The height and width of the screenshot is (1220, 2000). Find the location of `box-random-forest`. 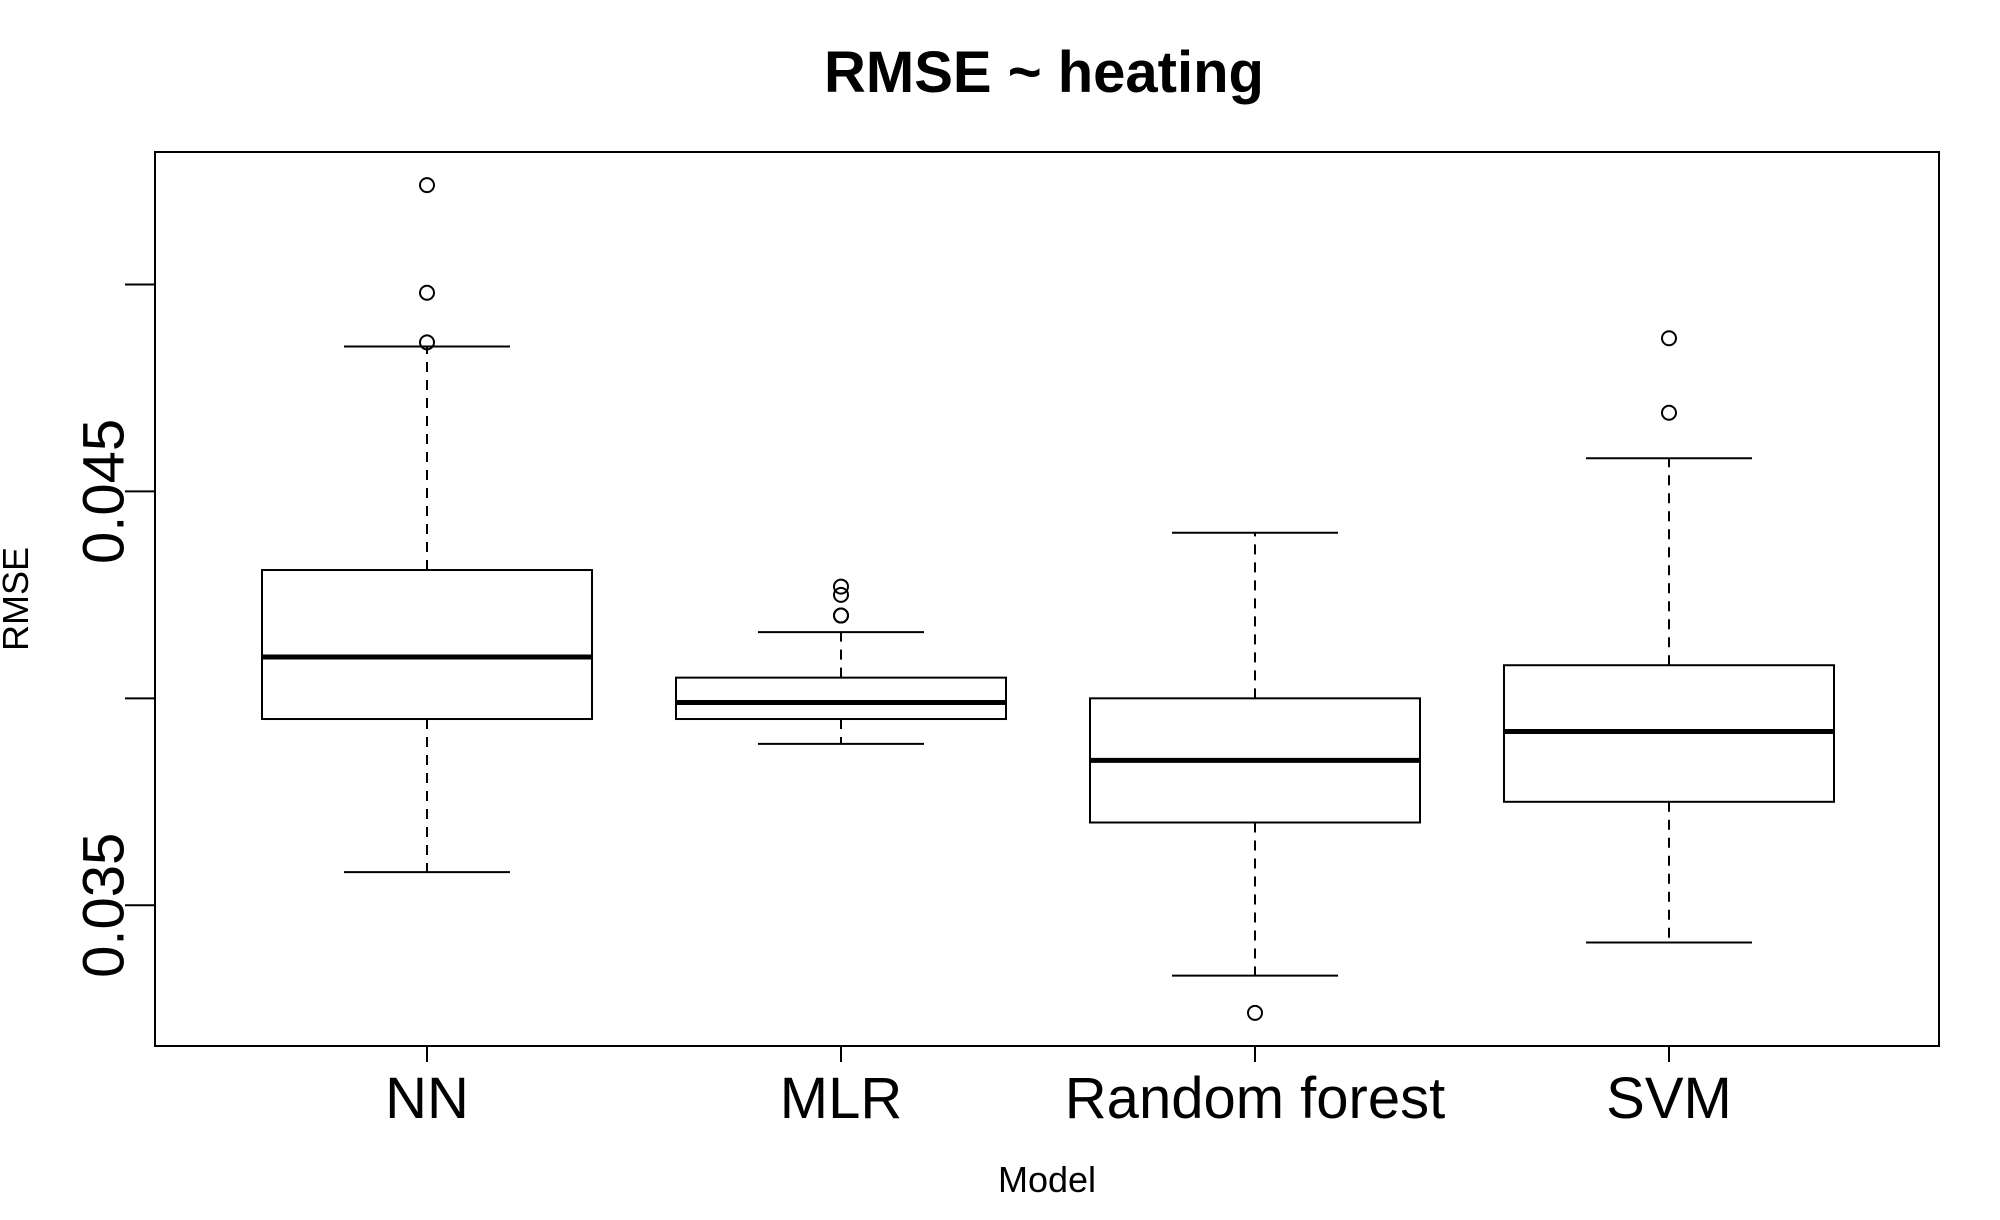

box-random-forest is located at coordinates (1255, 776).